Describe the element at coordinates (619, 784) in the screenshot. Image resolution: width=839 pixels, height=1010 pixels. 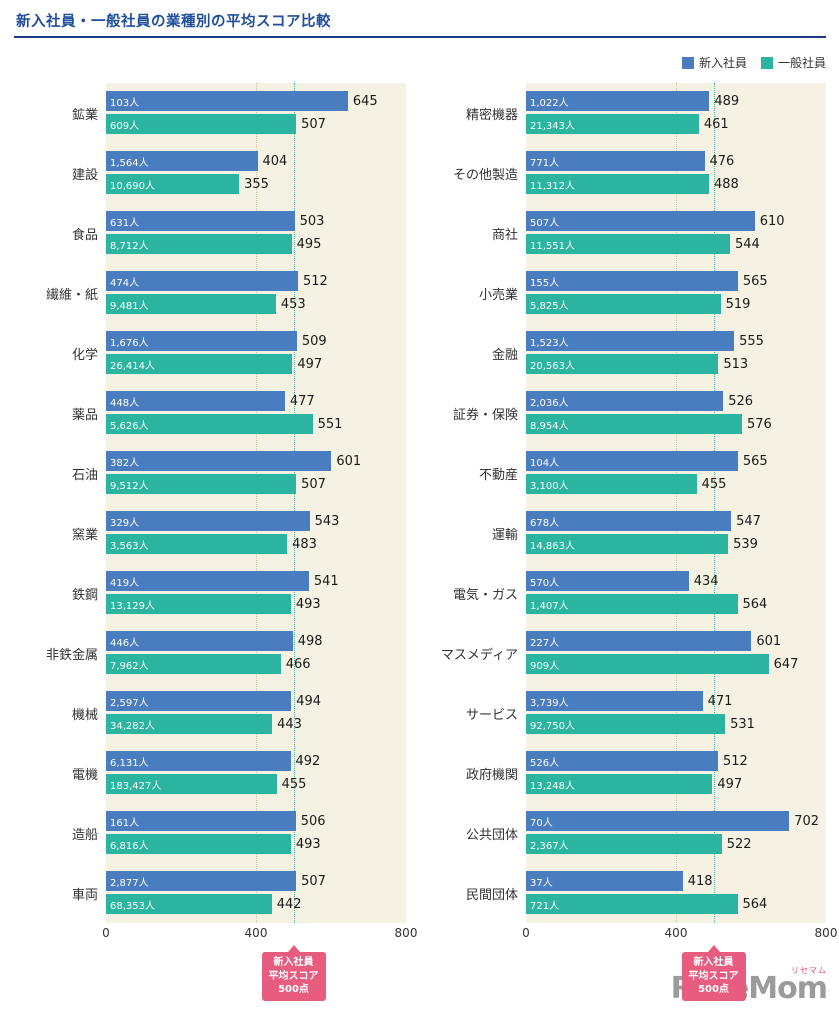
I see `bar-ippan: 13,248人` at that location.